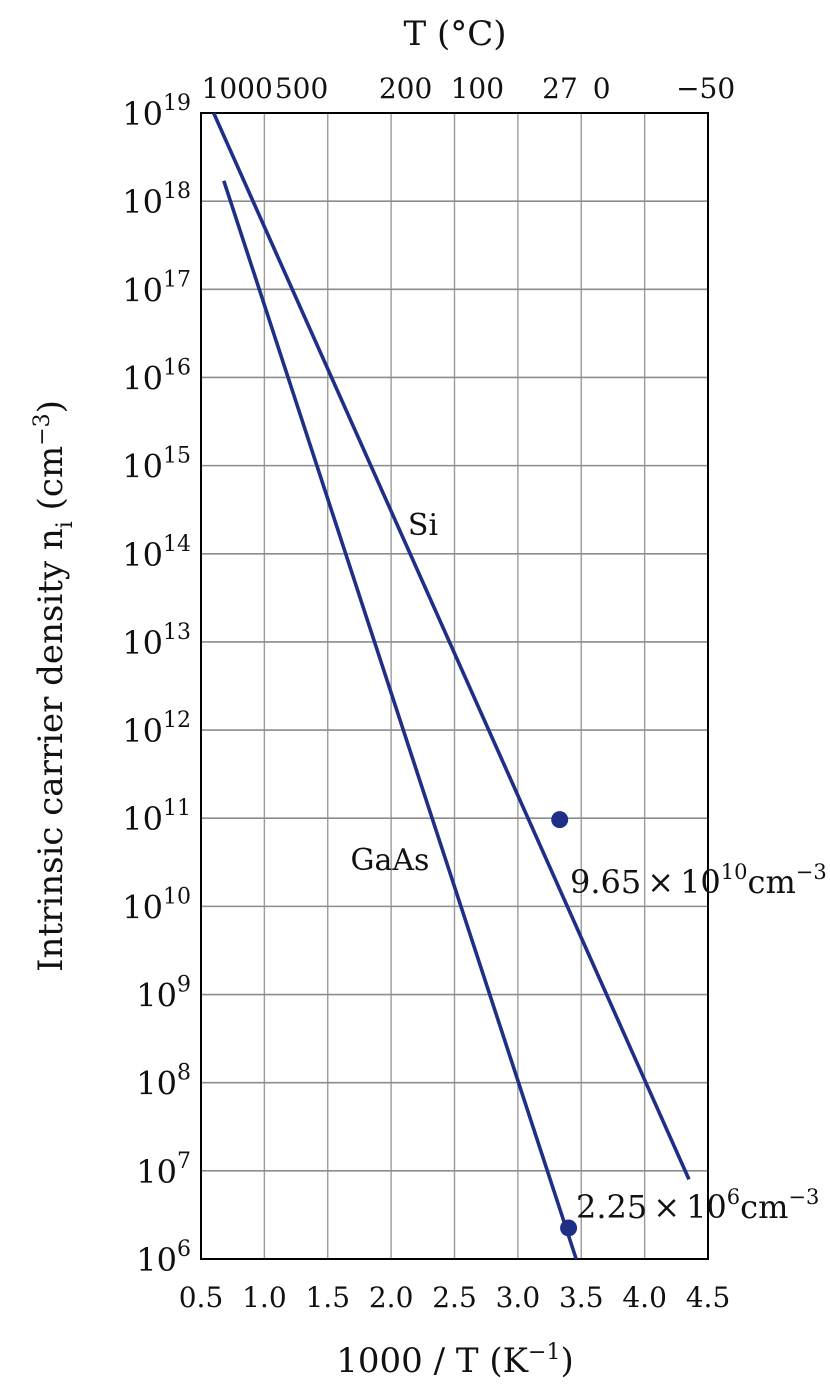 The height and width of the screenshot is (1390, 830). I want to click on x-tick-label: 0.5, so click(201, 1297).